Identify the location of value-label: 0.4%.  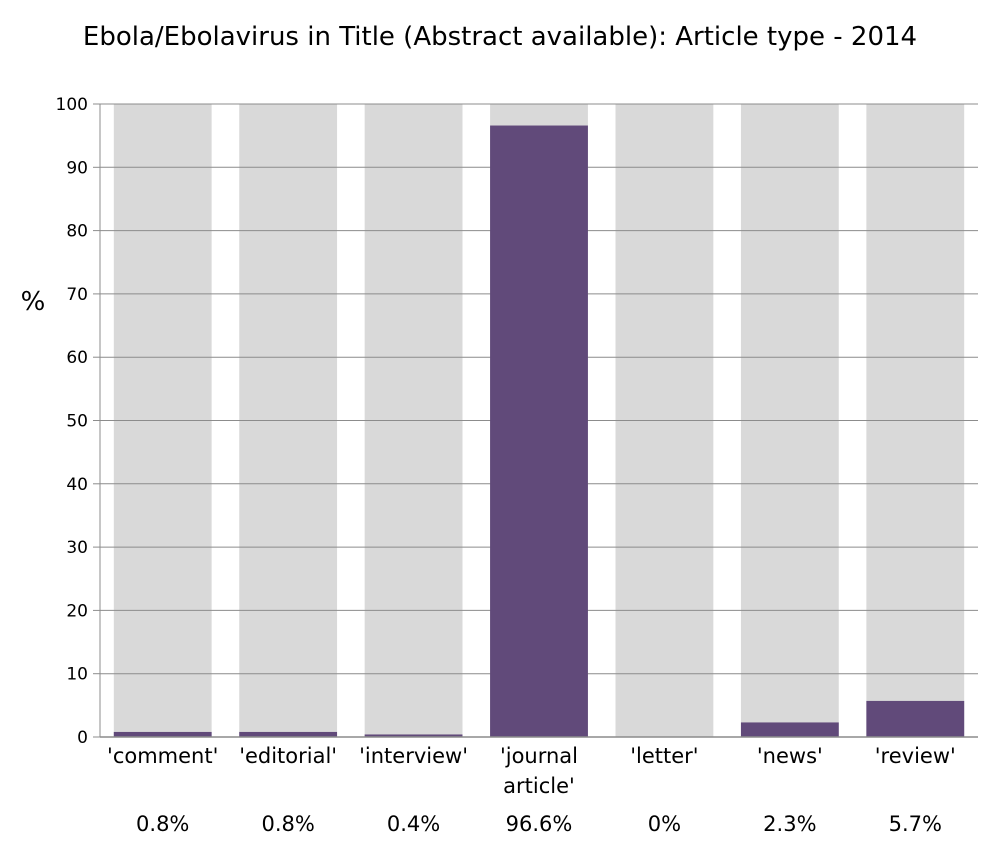
(413, 824).